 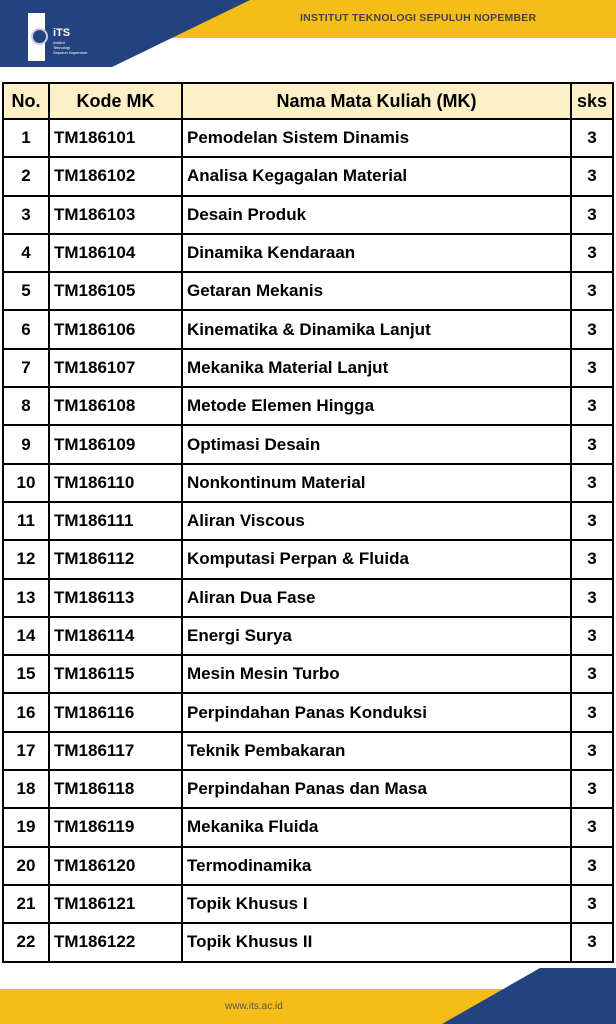 I want to click on cell-no: 19, so click(x=26, y=827).